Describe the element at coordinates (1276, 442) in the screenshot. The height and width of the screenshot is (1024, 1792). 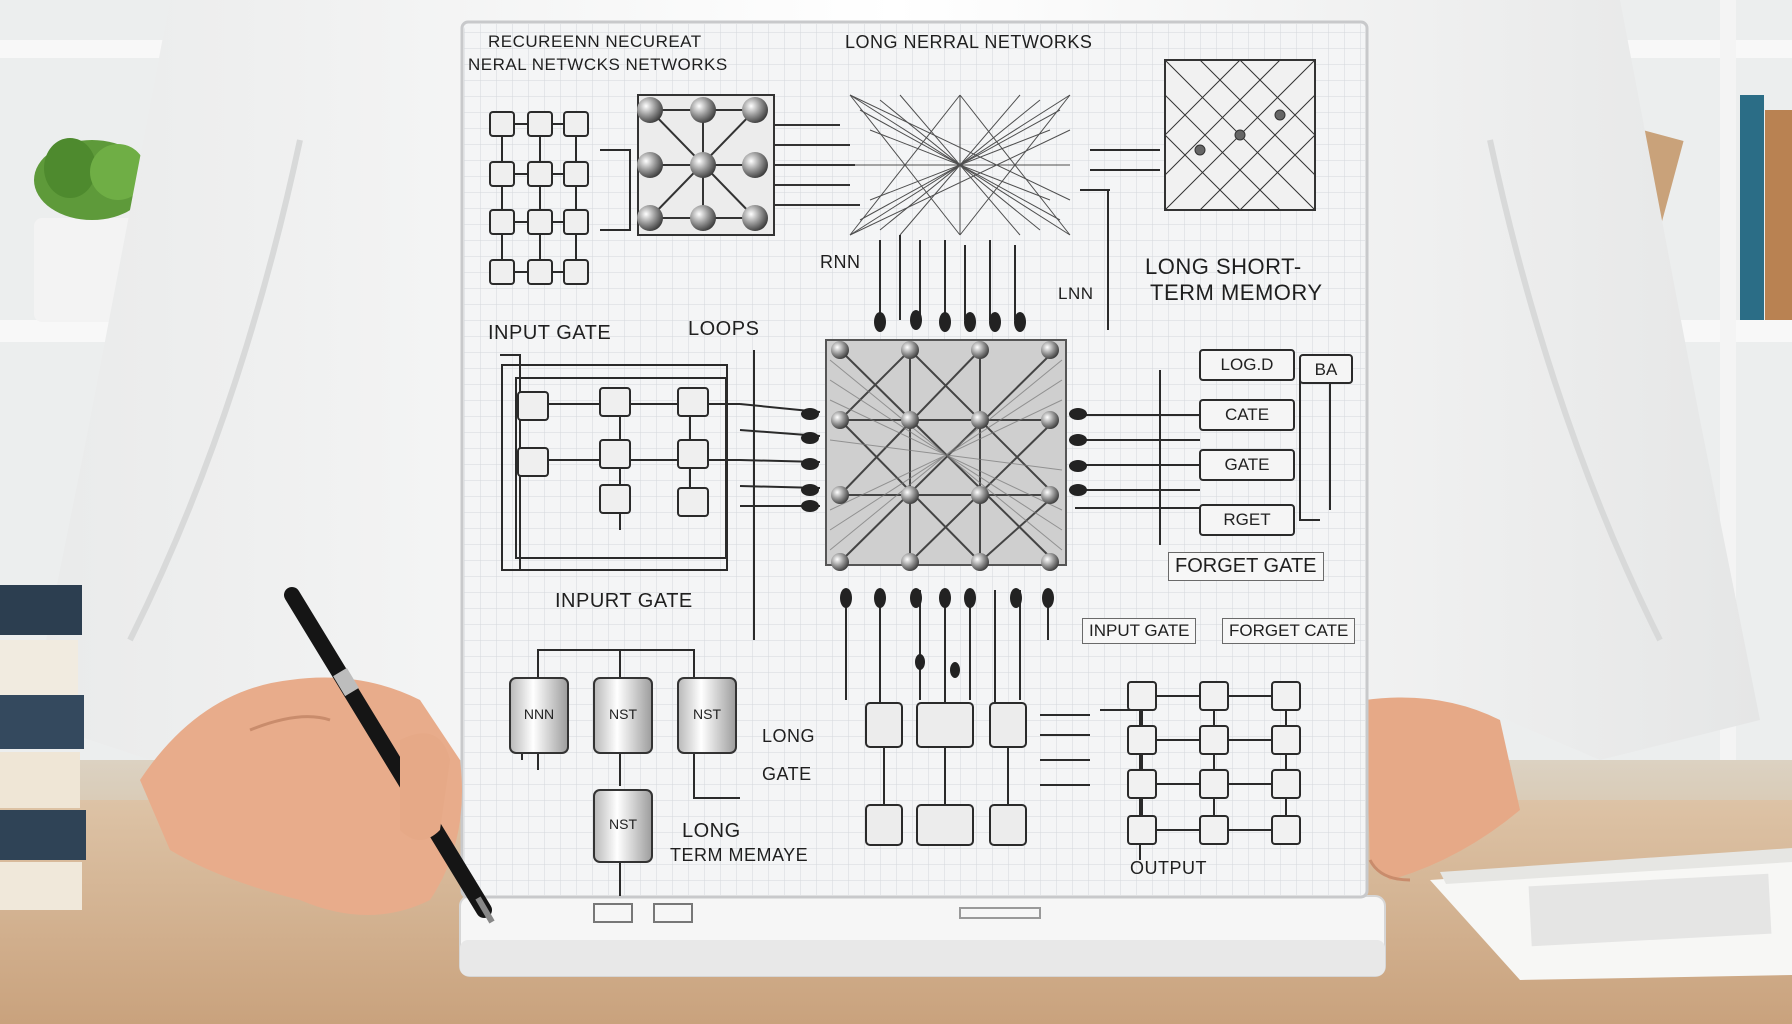
I see `right-gate-boxes` at that location.